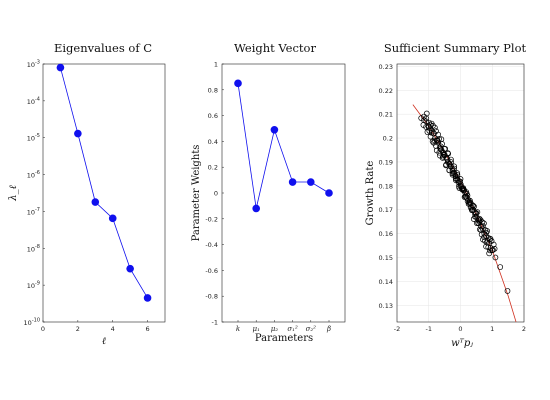  I want to click on eigenvalue-axes-frame, so click(104, 193).